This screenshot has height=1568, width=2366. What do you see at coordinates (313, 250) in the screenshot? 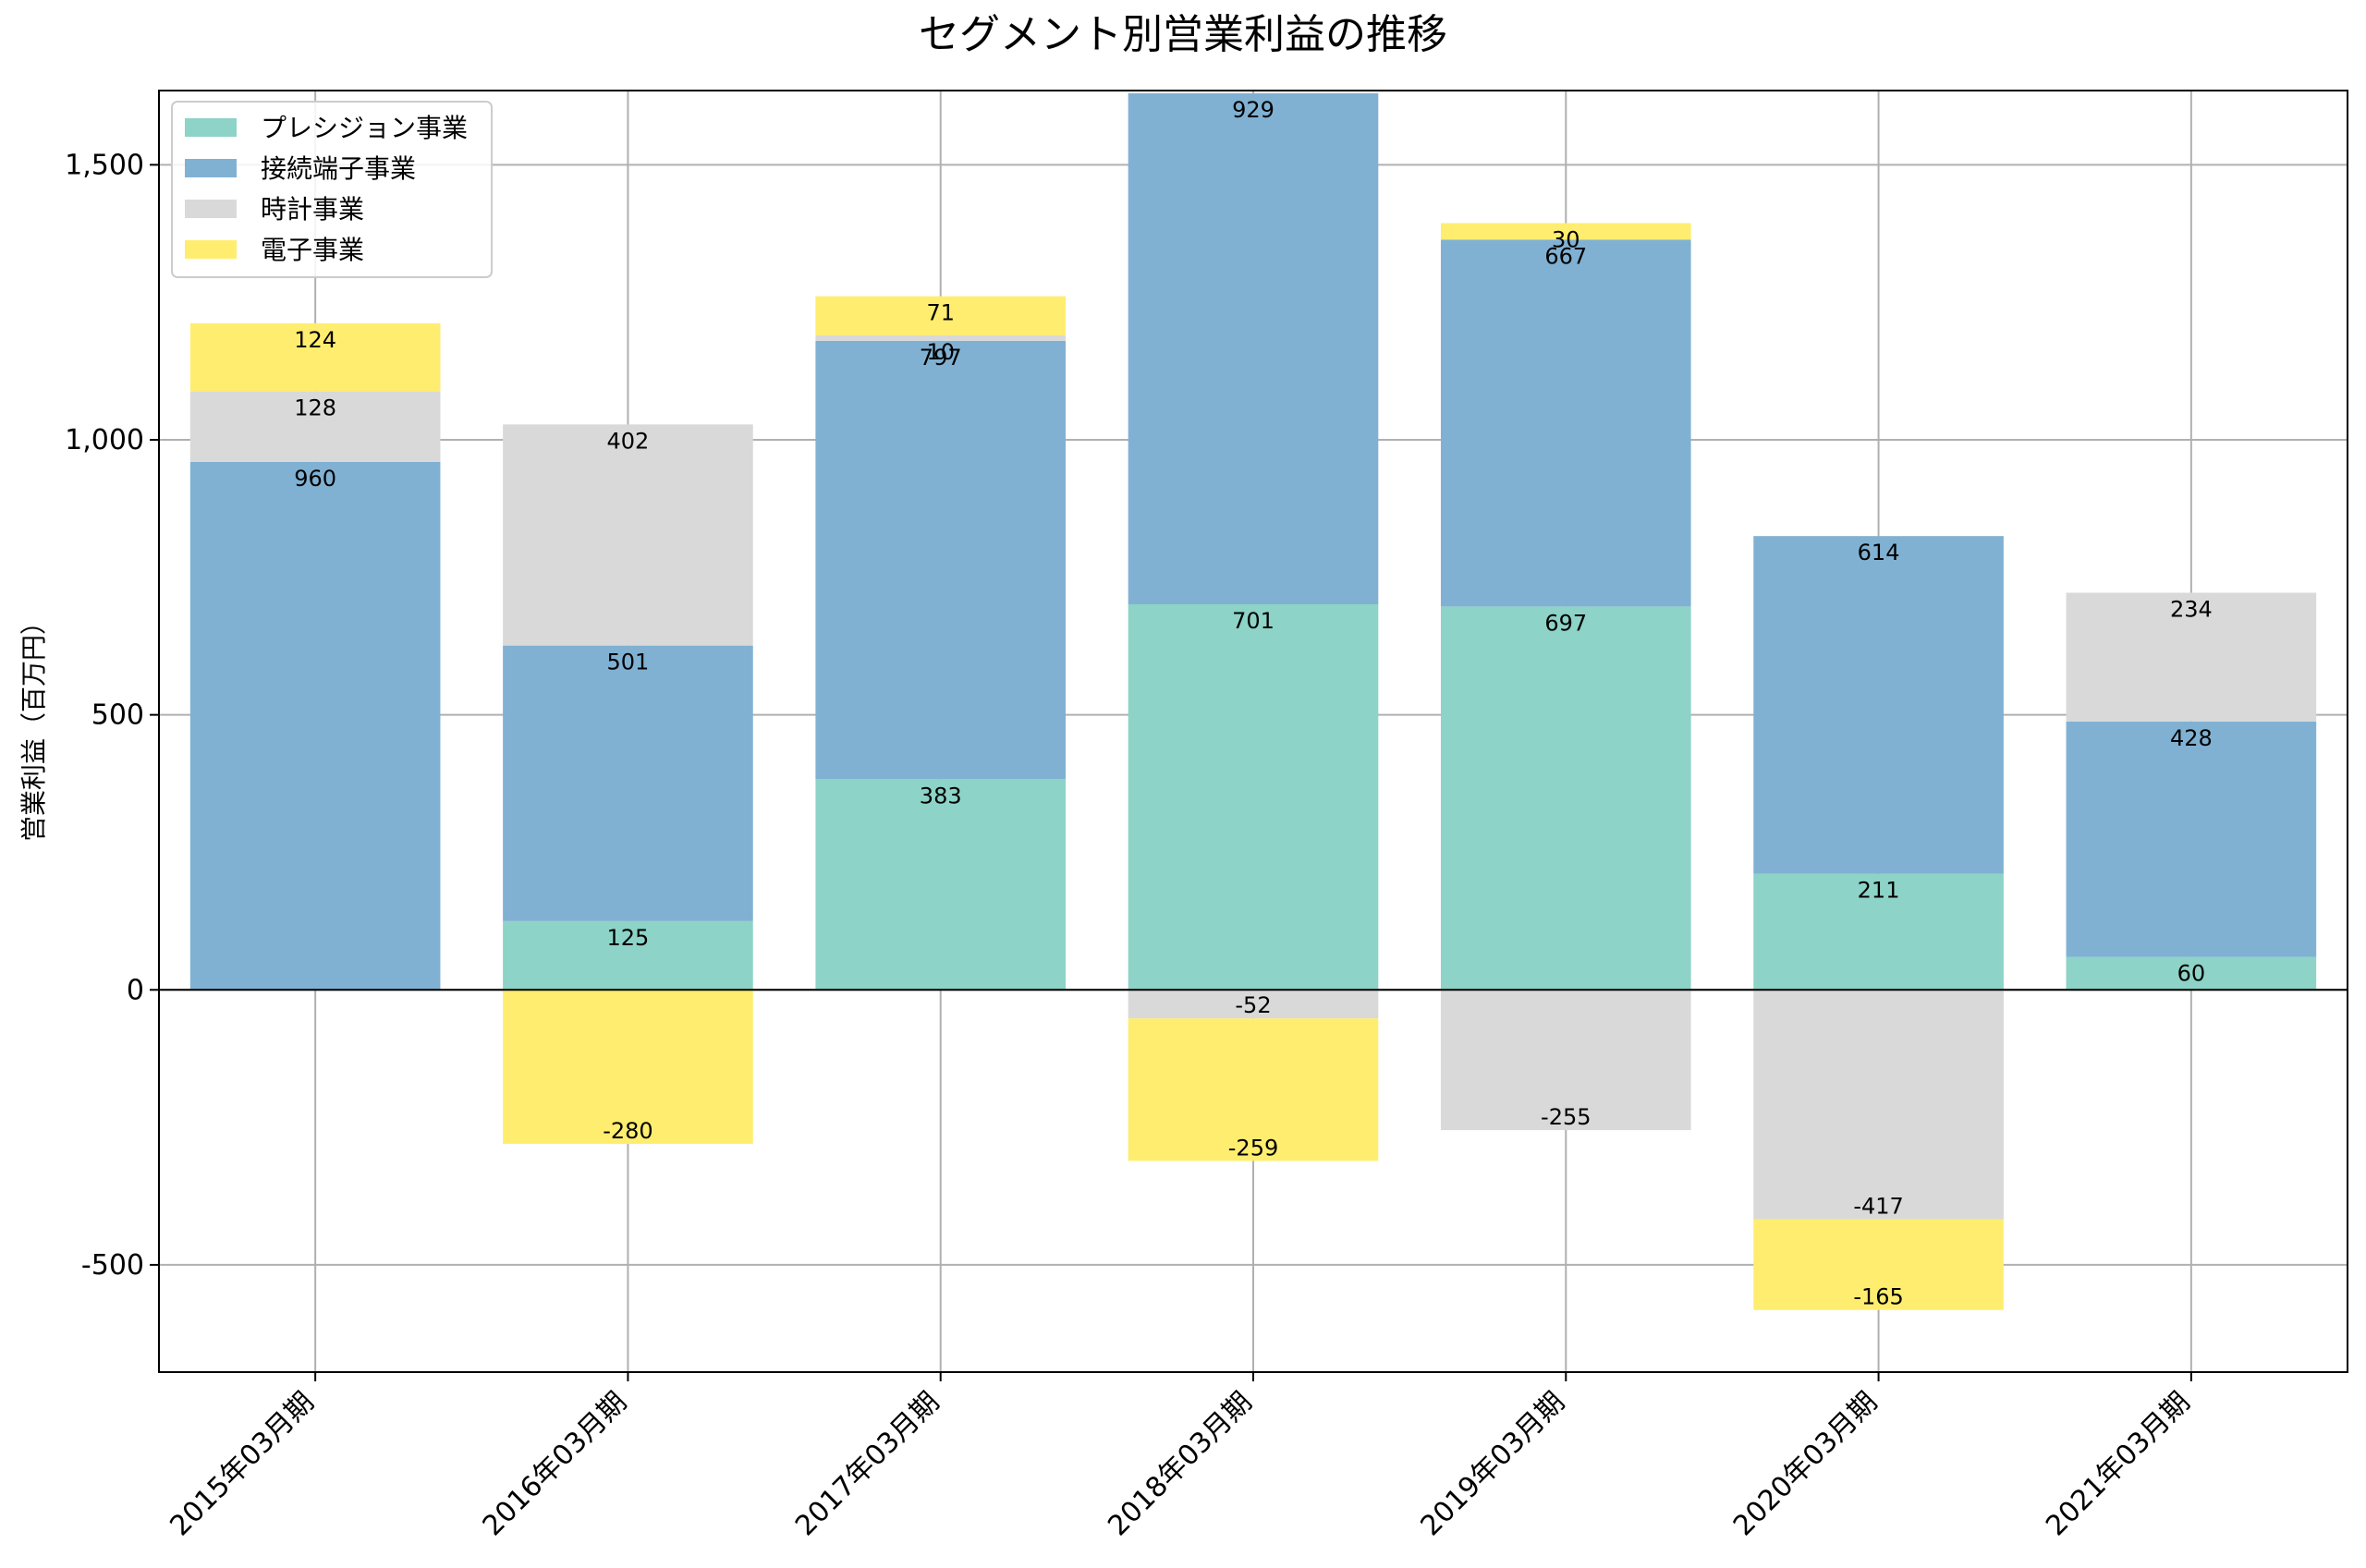
I see `legend-label: 電子事業` at bounding box center [313, 250].